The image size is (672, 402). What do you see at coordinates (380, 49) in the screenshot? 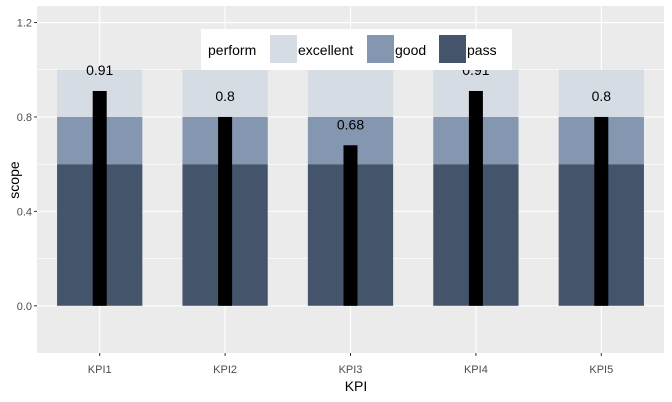
I see `legend-key-good` at bounding box center [380, 49].